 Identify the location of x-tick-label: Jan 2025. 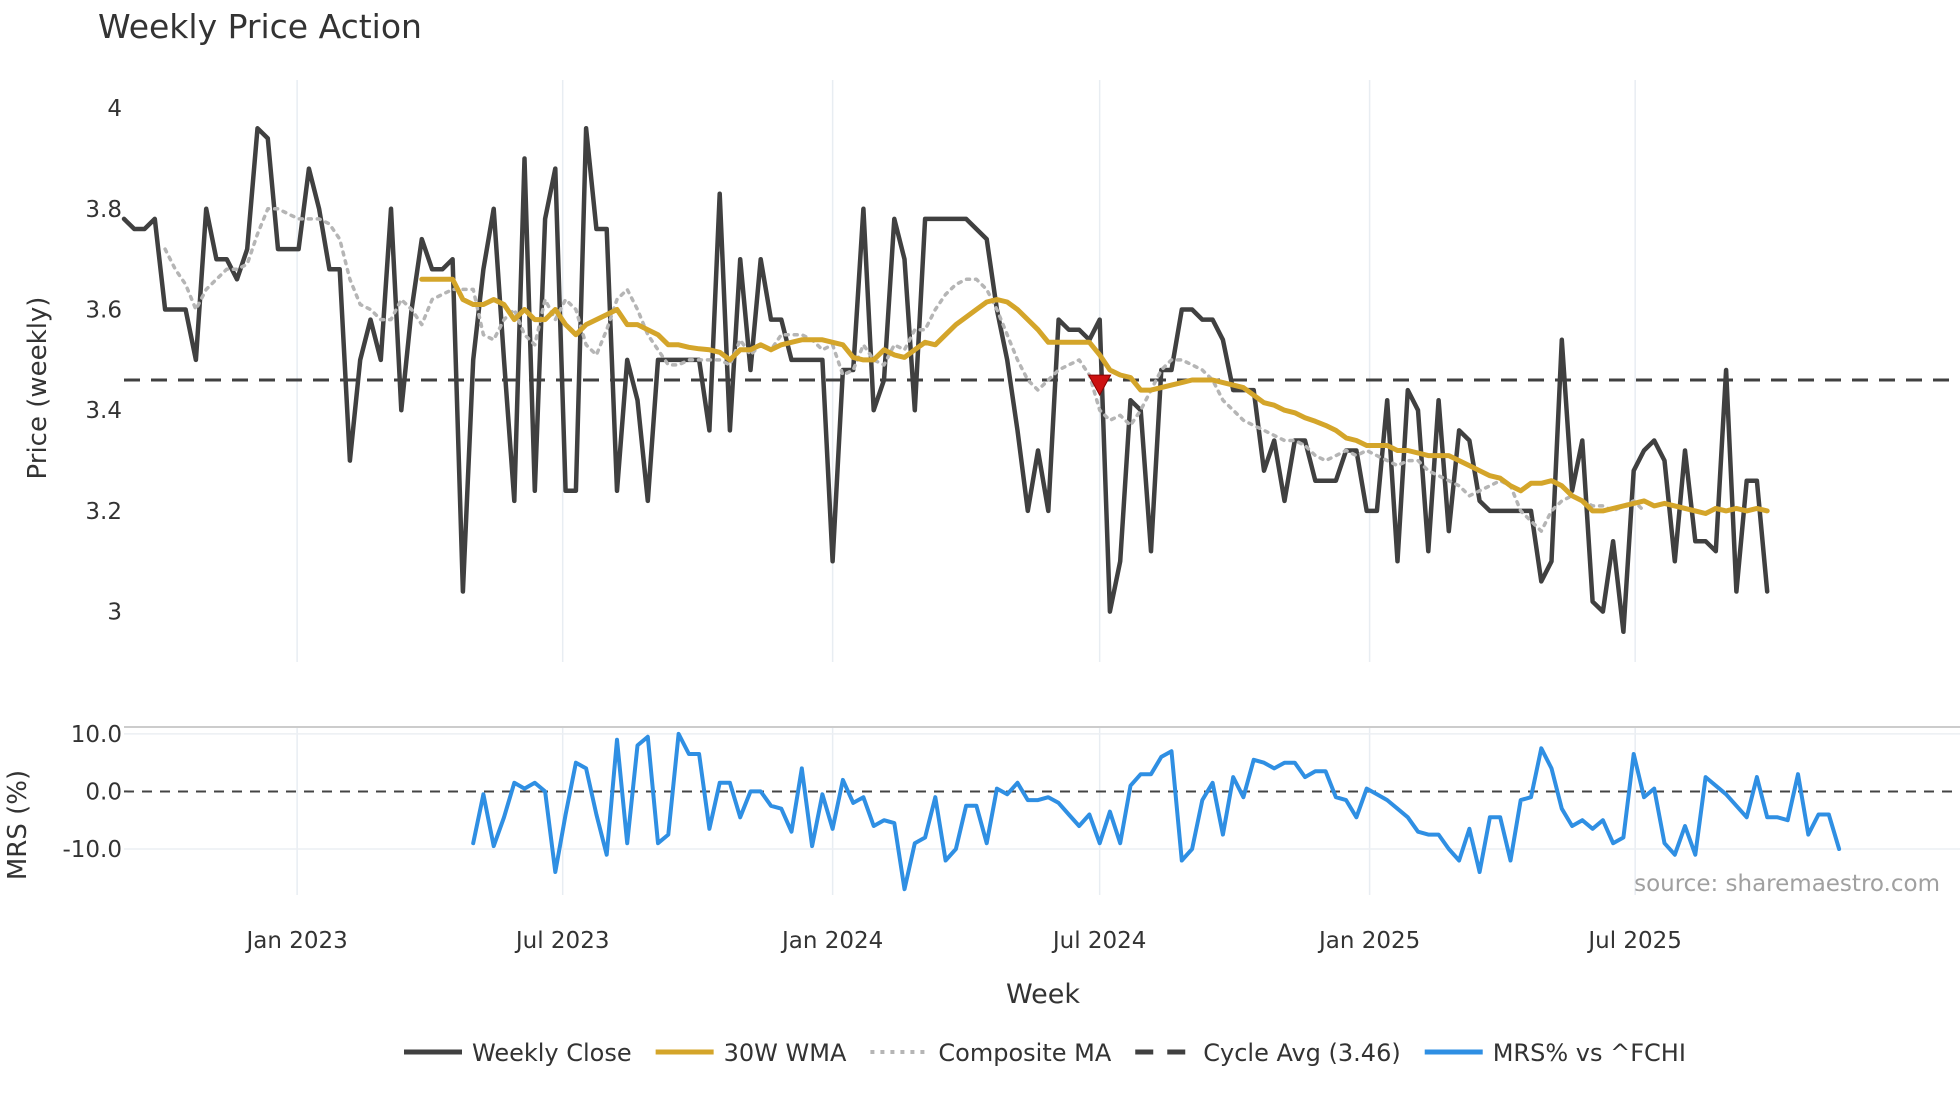
(1368, 941).